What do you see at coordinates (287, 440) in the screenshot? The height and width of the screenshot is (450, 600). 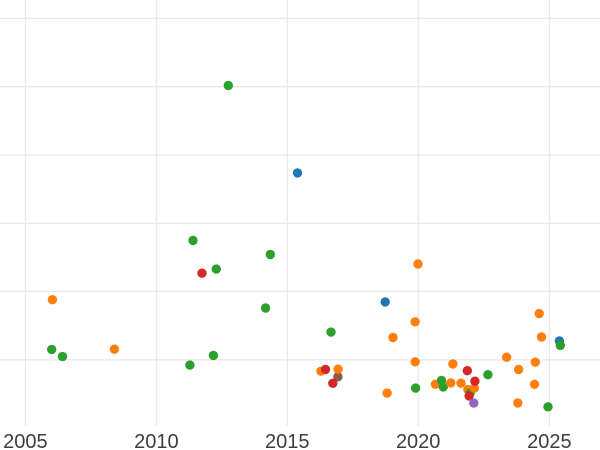 I see `svg-text: 2015` at bounding box center [287, 440].